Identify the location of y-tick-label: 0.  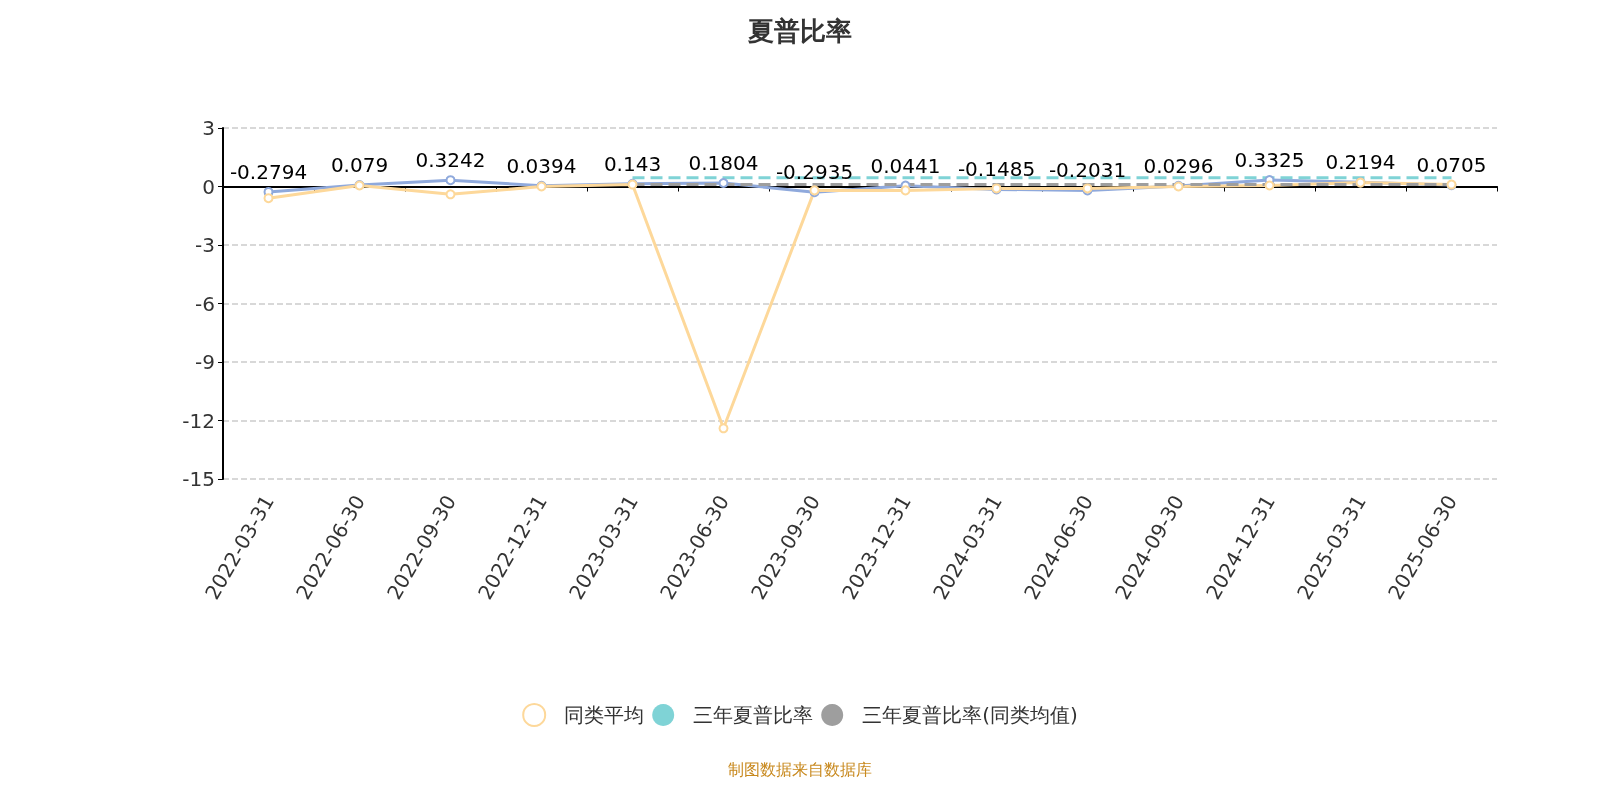
(208, 186).